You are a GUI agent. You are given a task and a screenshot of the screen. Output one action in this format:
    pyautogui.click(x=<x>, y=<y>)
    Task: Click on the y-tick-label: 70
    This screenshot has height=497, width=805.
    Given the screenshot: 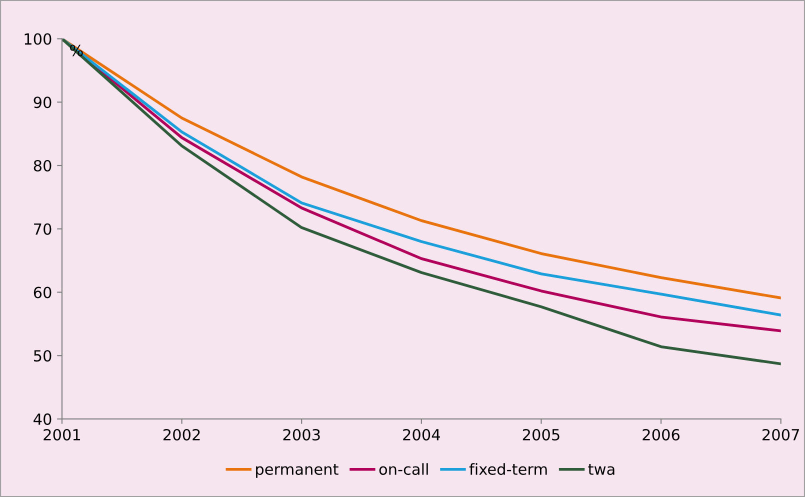 What is the action you would take?
    pyautogui.click(x=43, y=229)
    